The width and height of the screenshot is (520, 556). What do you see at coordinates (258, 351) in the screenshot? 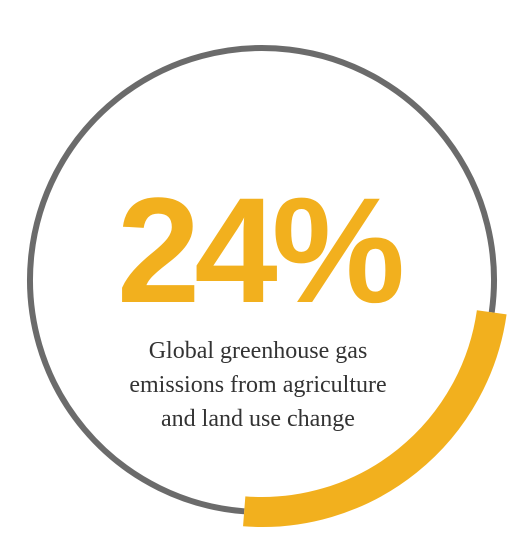
I see `chart-caption-line-1: Global greenhouse gas` at bounding box center [258, 351].